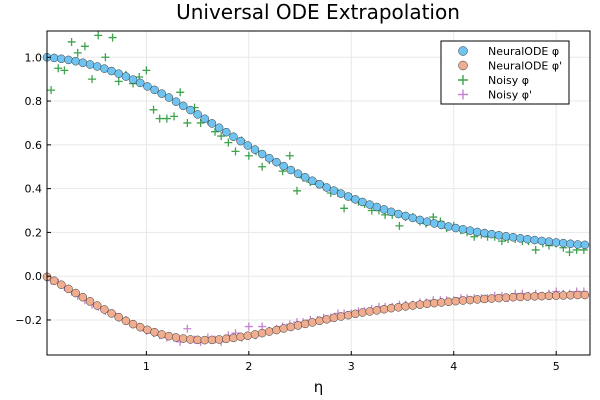  I want to click on y-tick-label: 0.2, so click(34, 232).